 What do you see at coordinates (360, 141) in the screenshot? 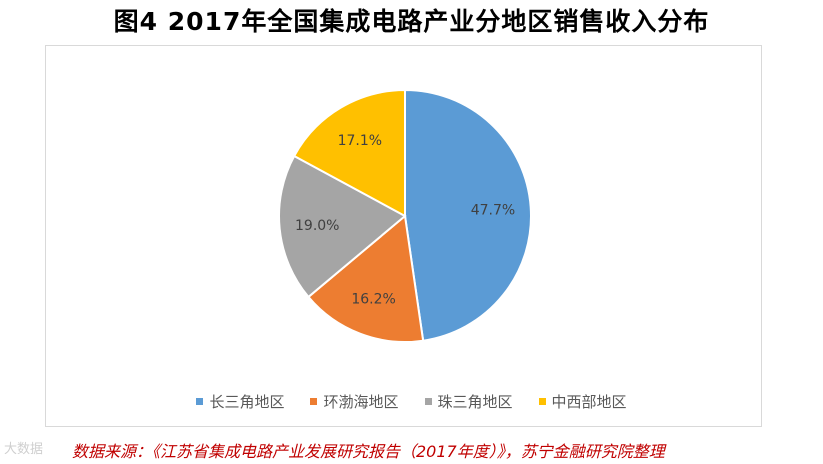
I see `pie-data-label-4: 17.1%` at bounding box center [360, 141].